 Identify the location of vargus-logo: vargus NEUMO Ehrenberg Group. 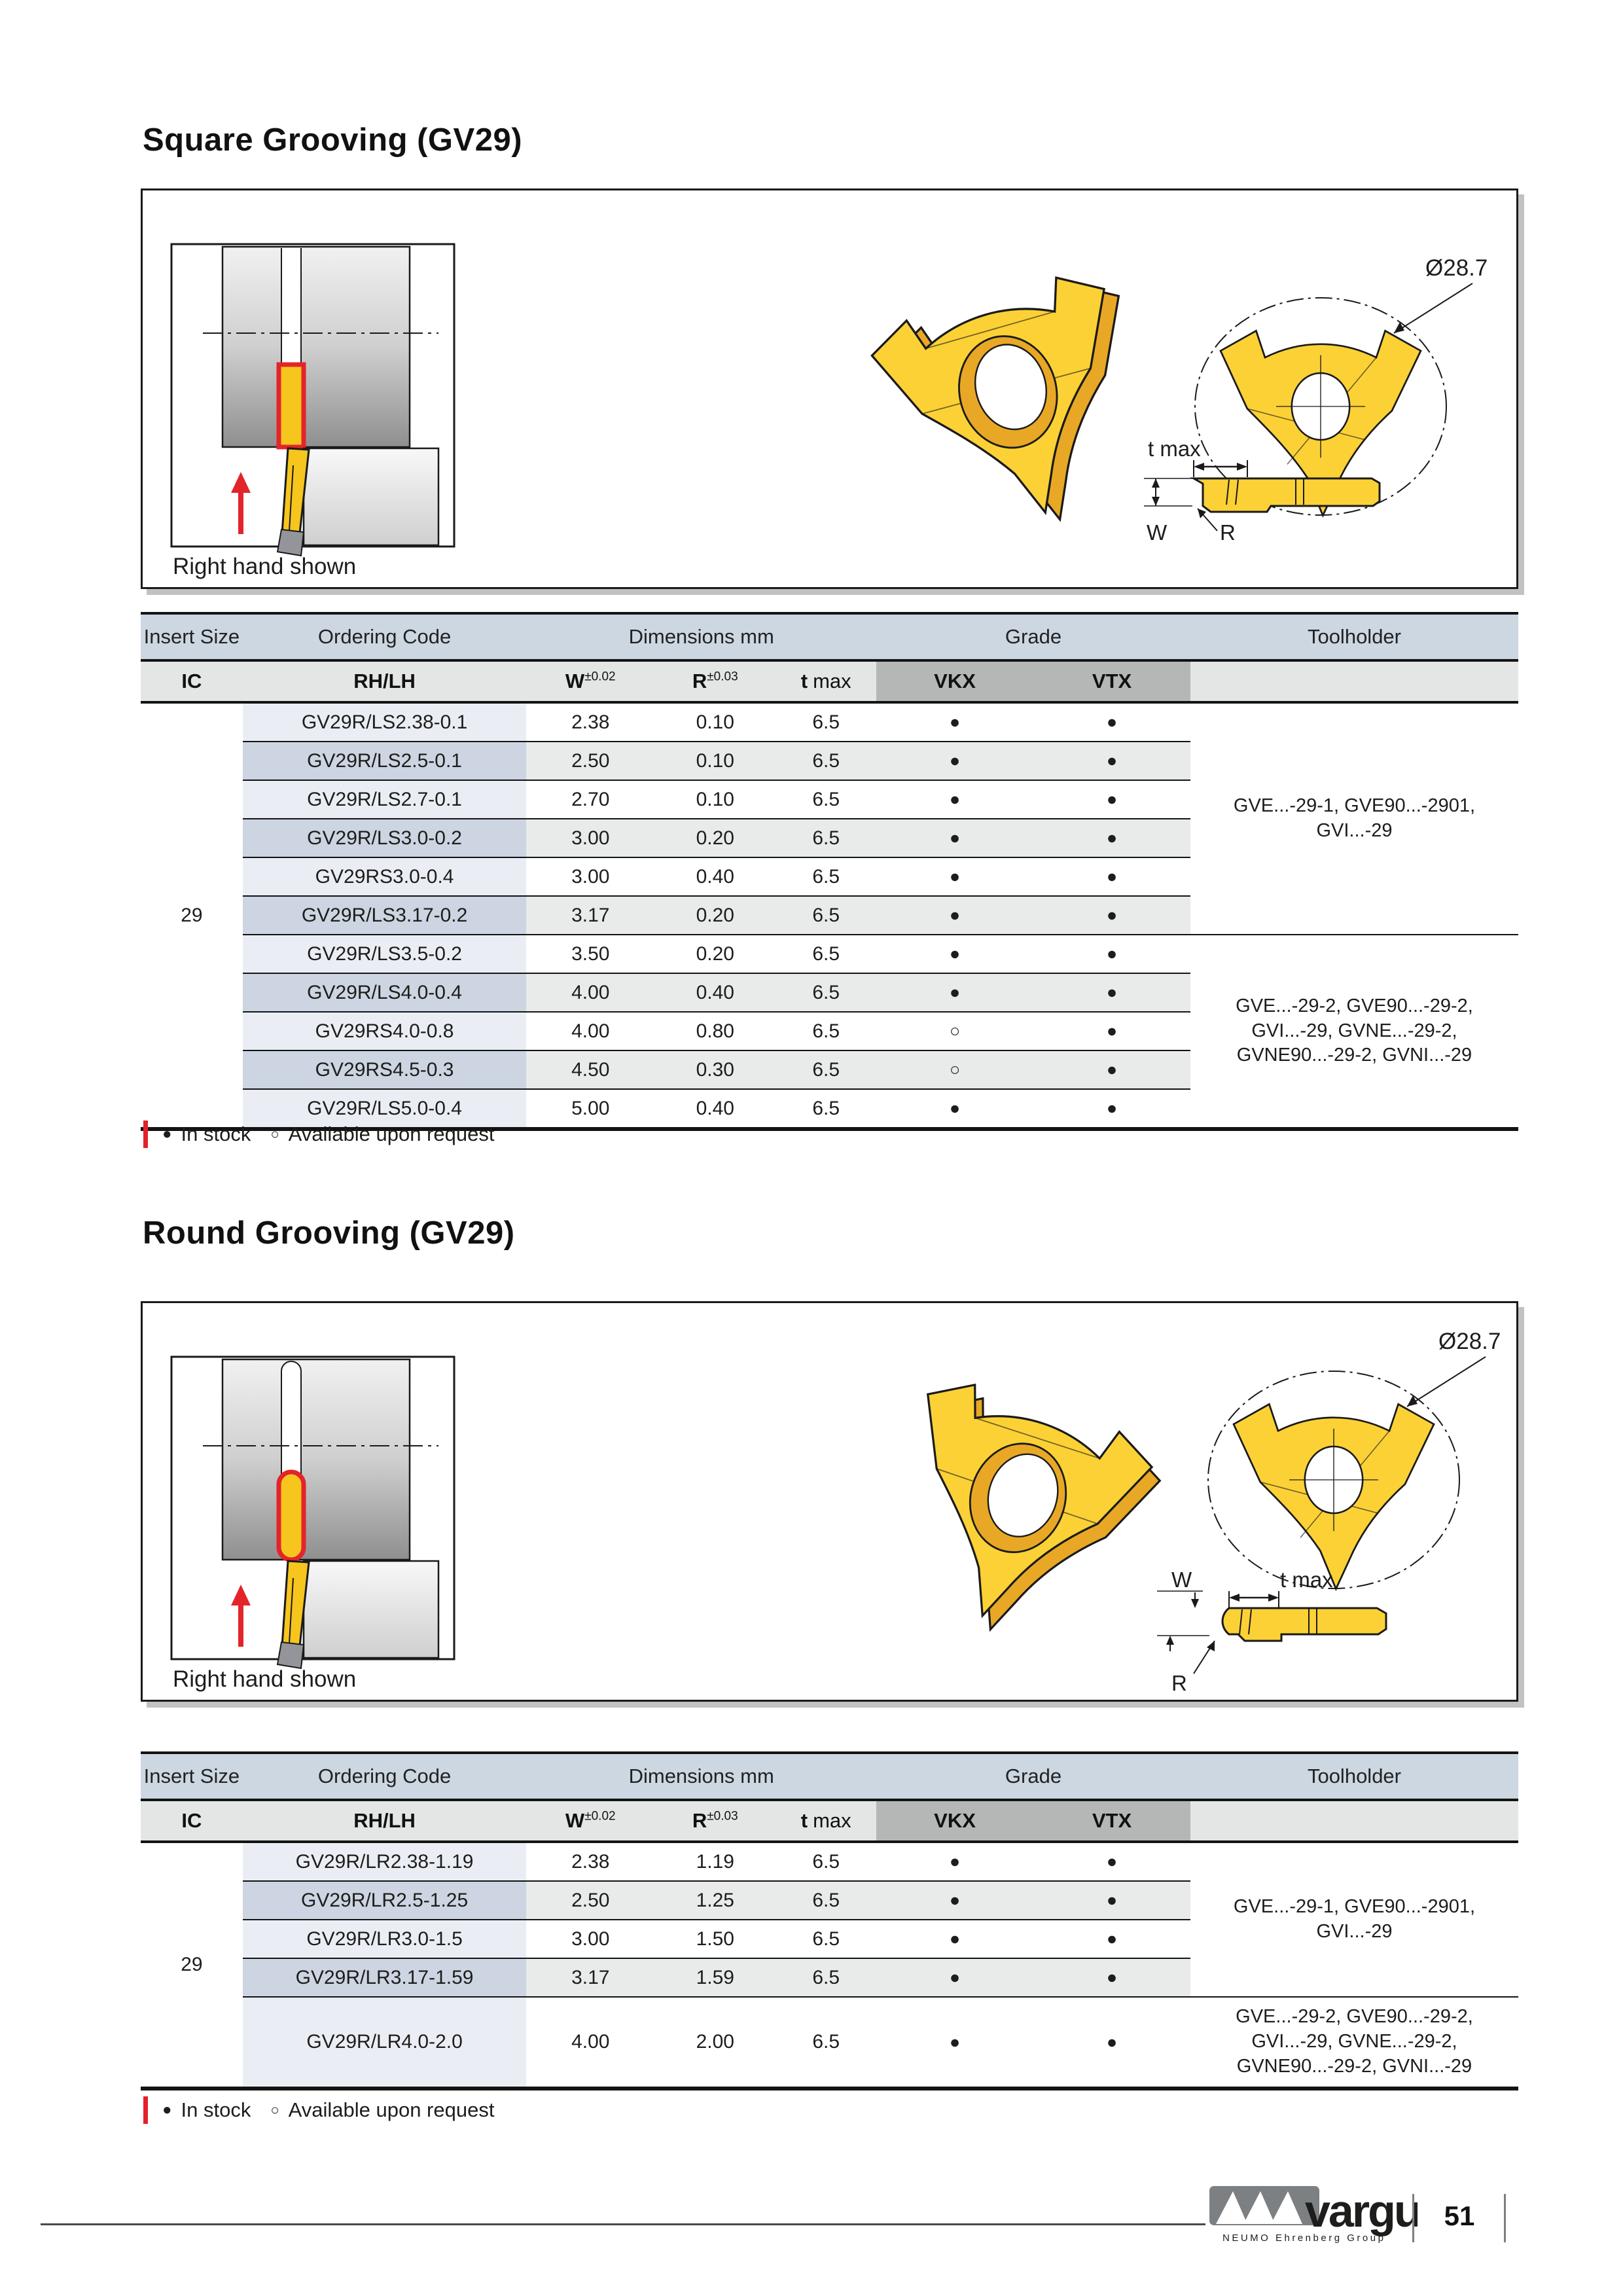
(1313, 2214).